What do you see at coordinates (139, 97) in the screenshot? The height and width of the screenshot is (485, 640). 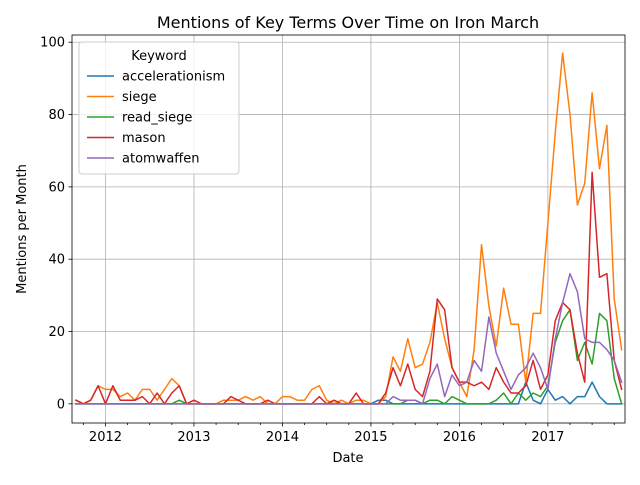 I see `legend-label: siege` at bounding box center [139, 97].